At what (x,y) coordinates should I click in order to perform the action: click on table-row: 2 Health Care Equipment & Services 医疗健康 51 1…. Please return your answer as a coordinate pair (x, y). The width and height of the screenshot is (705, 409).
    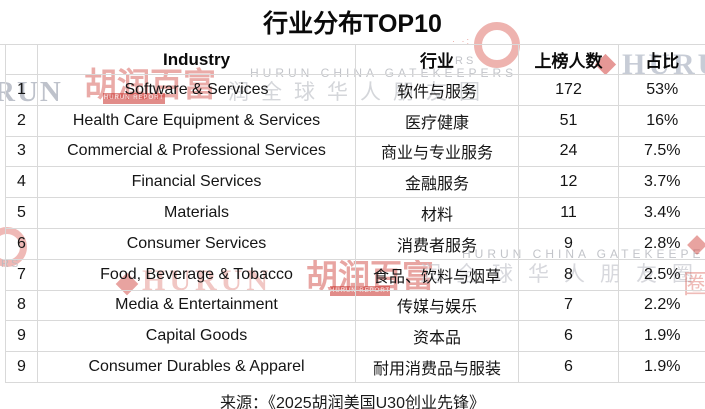
    Looking at the image, I should click on (355, 120).